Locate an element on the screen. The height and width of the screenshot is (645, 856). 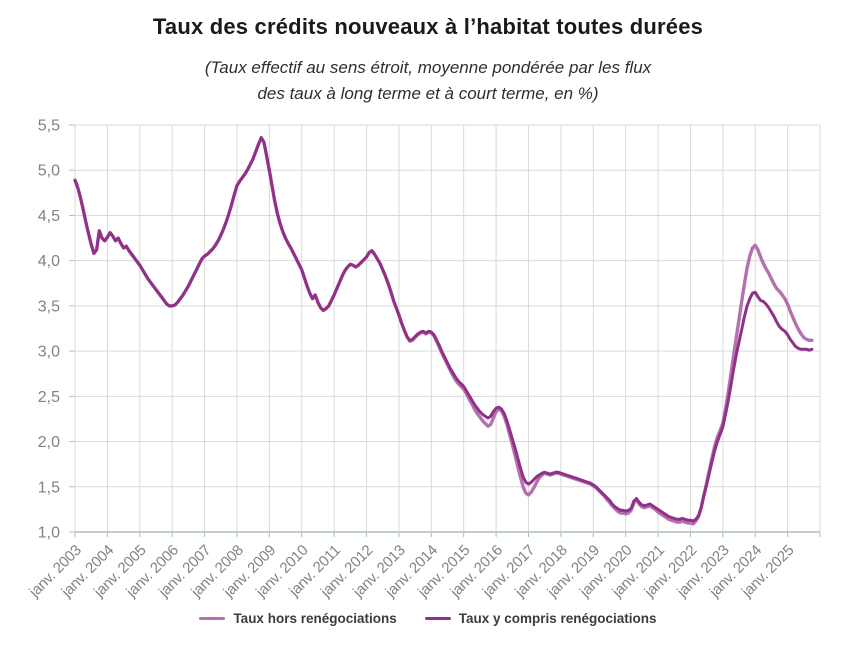
x-axis-ticks is located at coordinates (447, 534).